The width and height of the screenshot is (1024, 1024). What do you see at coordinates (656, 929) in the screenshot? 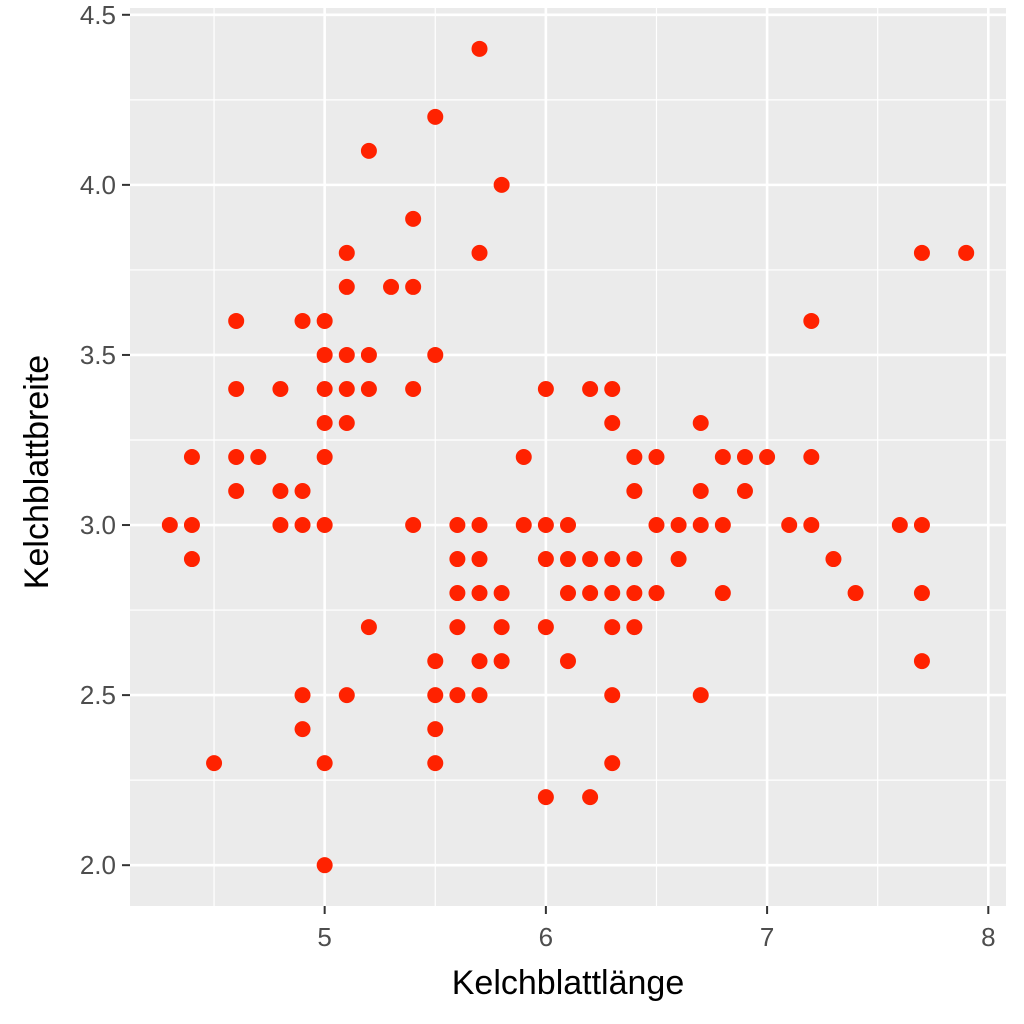
I see `x-axis: 5 6 7 8` at bounding box center [656, 929].